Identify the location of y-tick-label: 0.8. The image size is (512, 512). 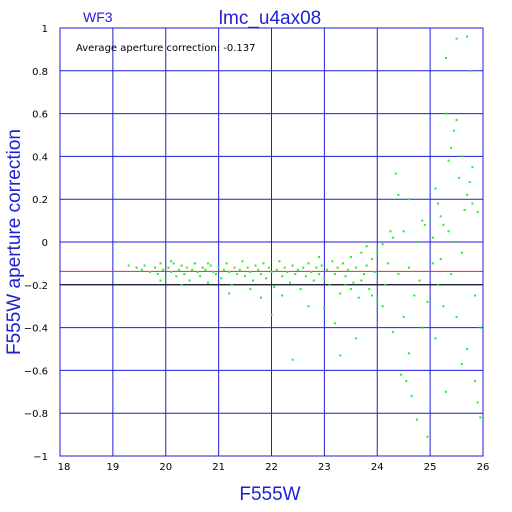
(40, 72).